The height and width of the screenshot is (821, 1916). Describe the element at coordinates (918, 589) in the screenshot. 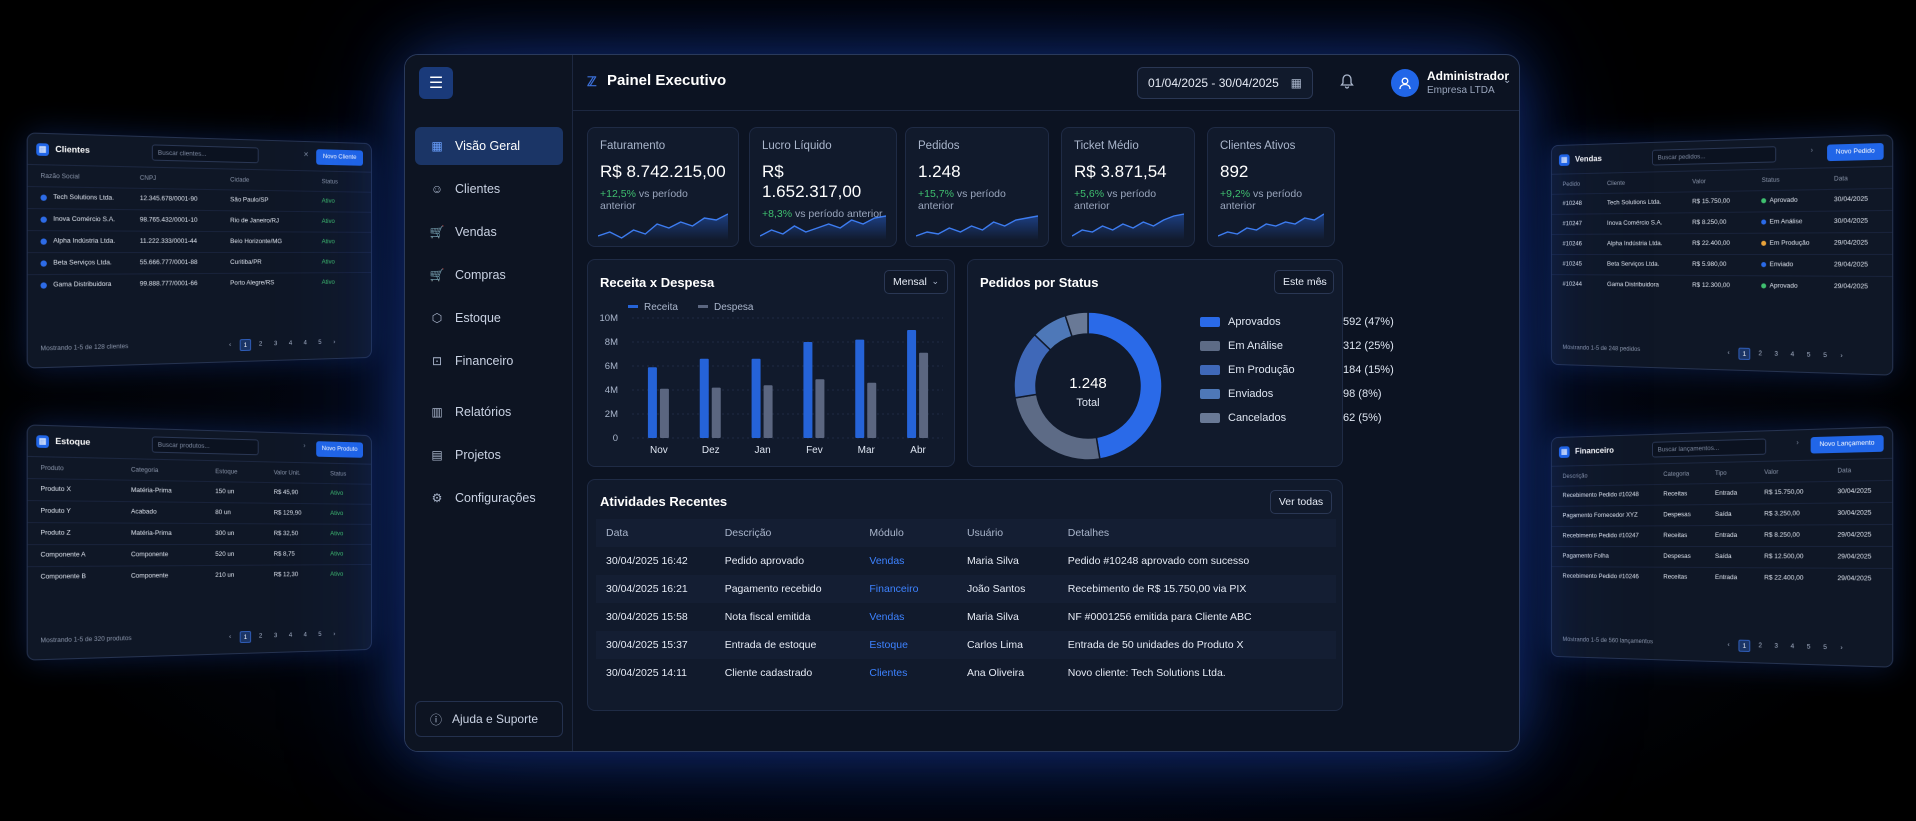

I see `table-cell: Financeiro` at that location.